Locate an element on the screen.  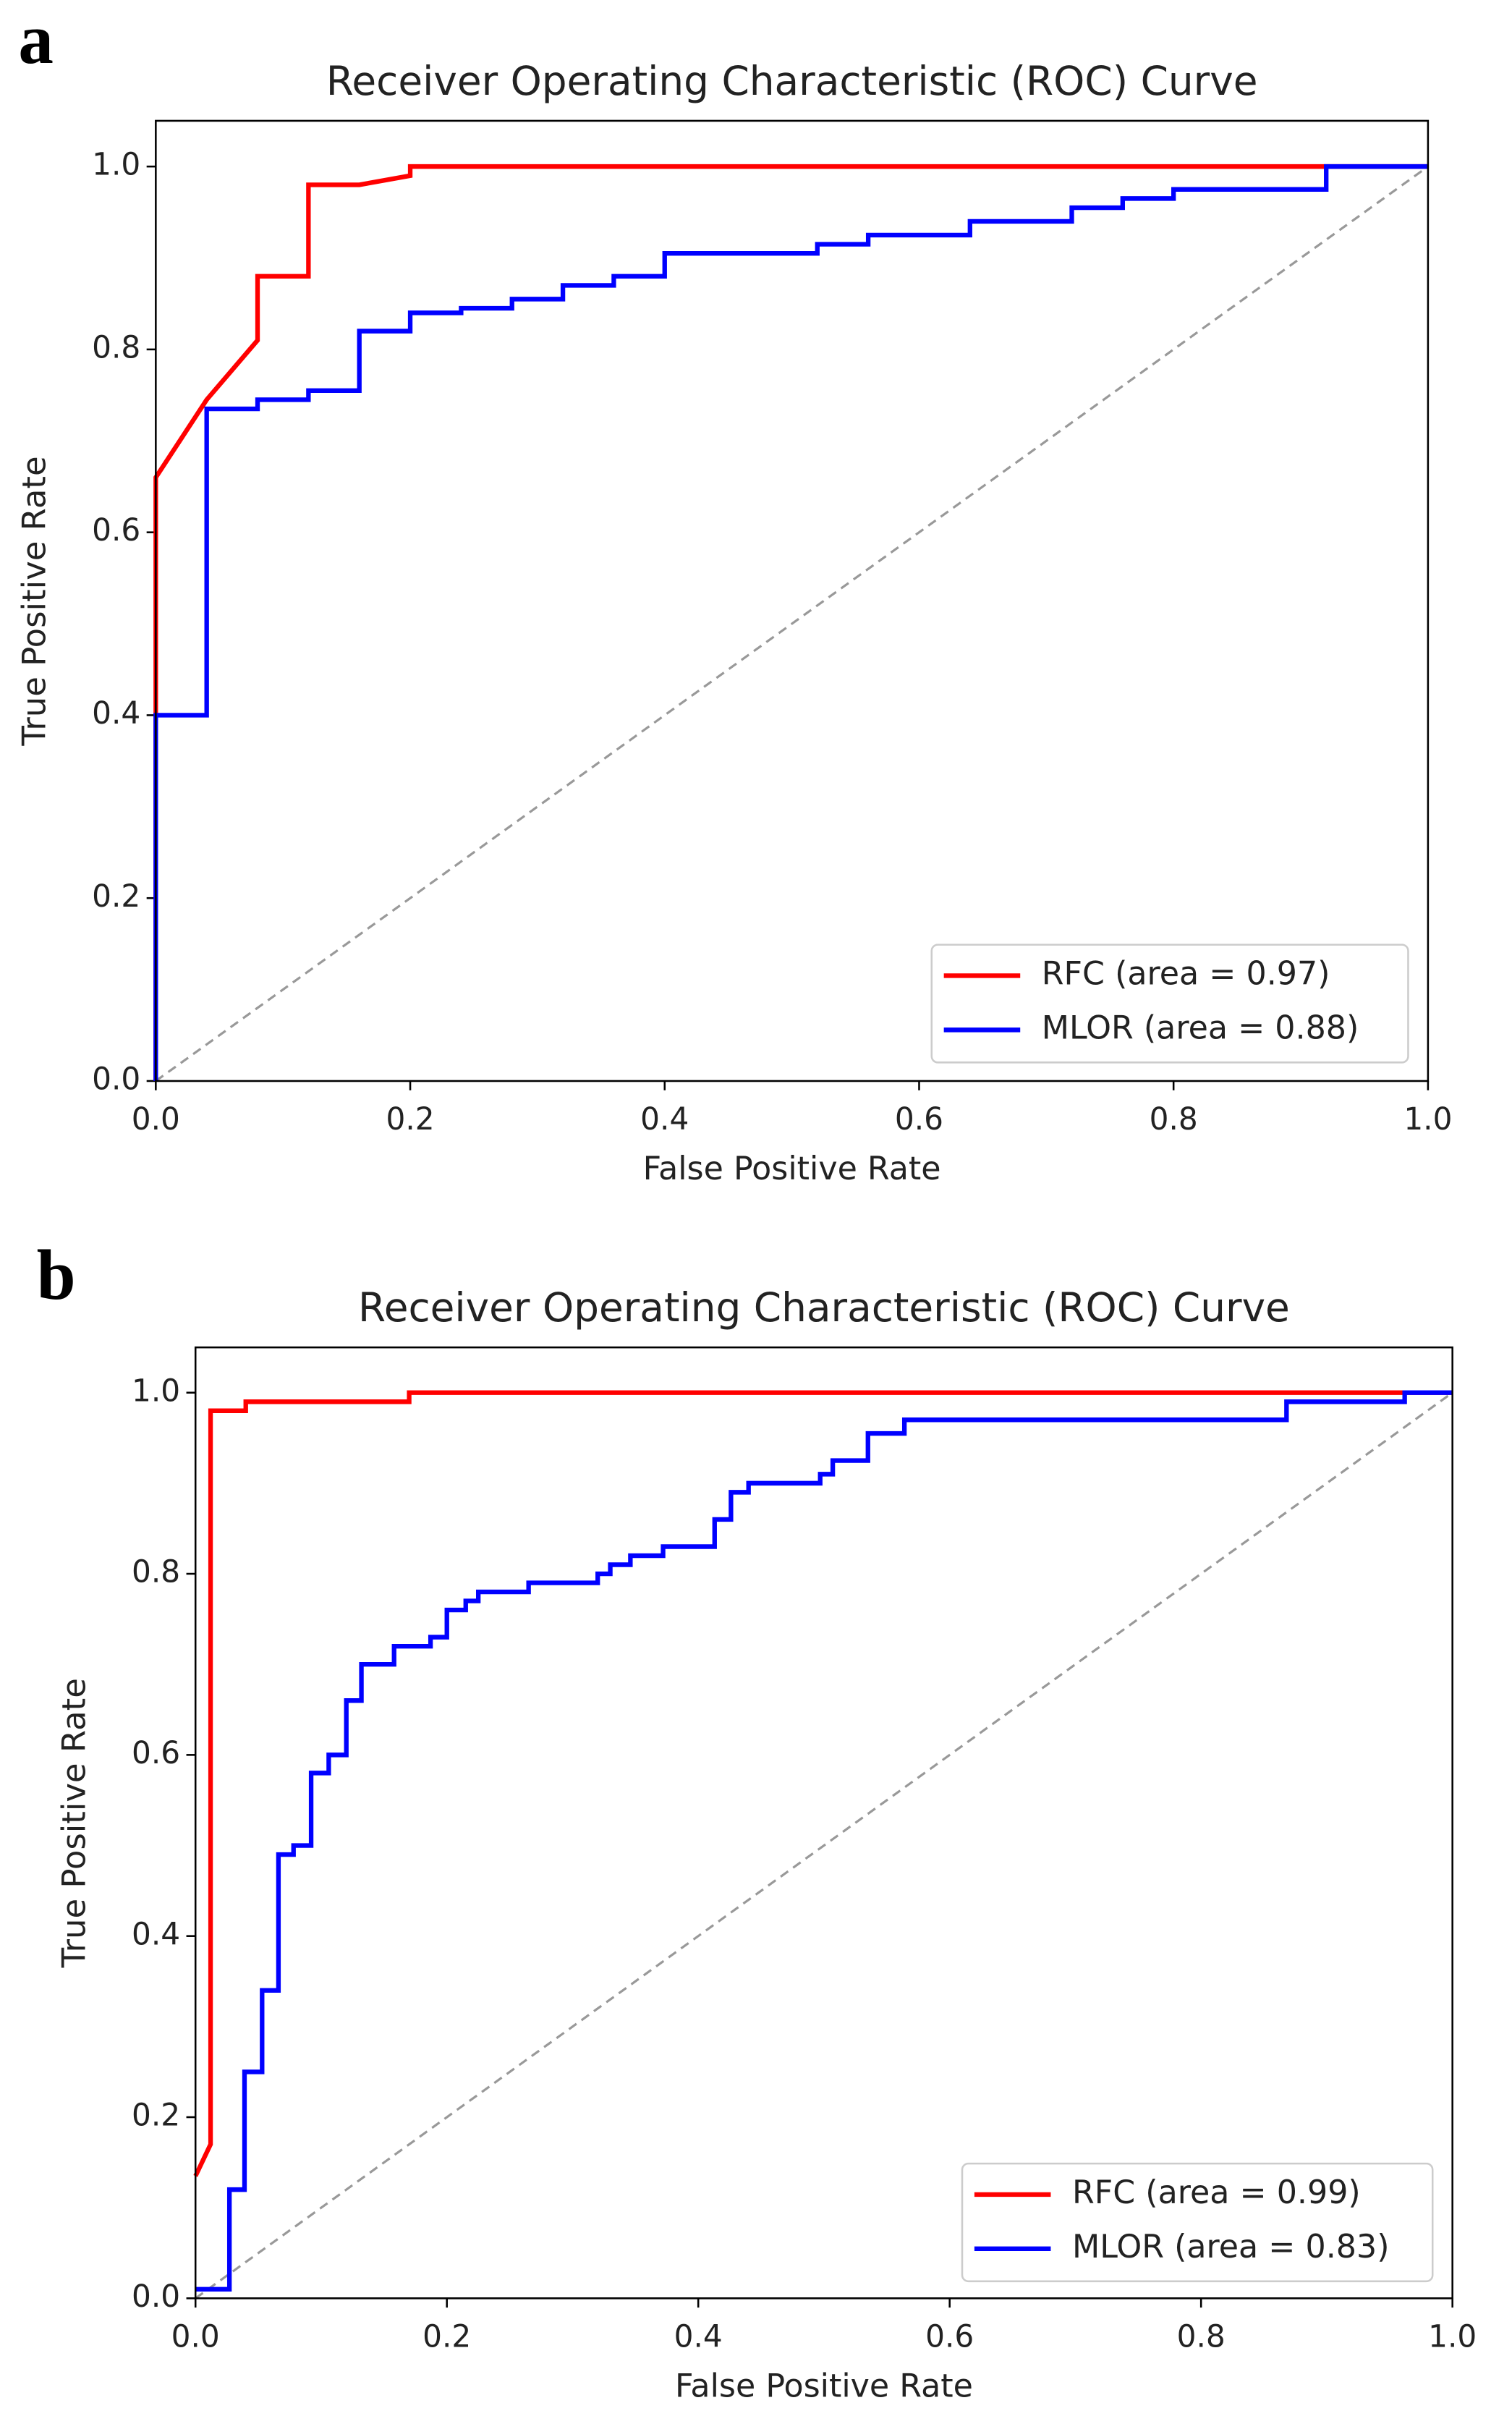
legend-label: MLOR (area = 0.83) is located at coordinates (1230, 2246).